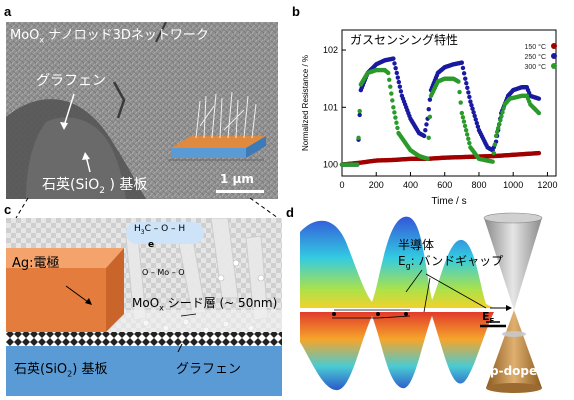  I want to click on panel-c-label: c, so click(8, 209).